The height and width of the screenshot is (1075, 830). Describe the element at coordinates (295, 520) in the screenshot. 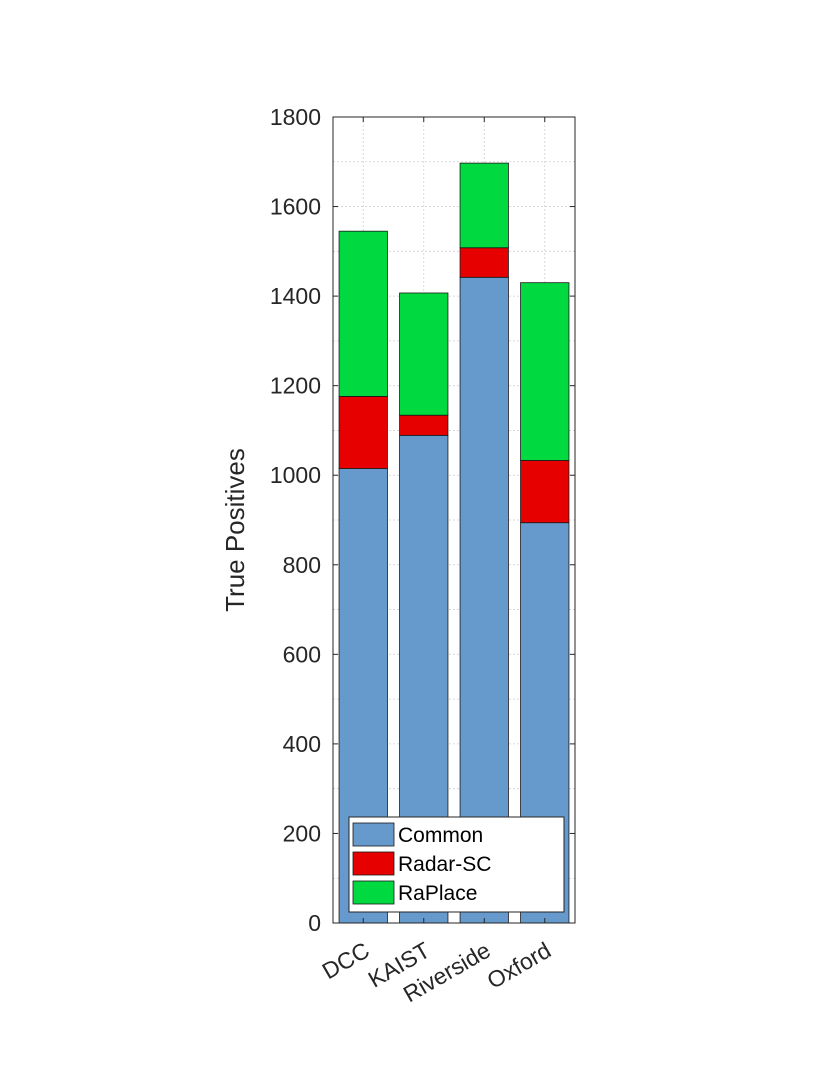

I see `y-tick-labels: 0 200 400 600 800 1000 1200 1400 1600 1800` at that location.